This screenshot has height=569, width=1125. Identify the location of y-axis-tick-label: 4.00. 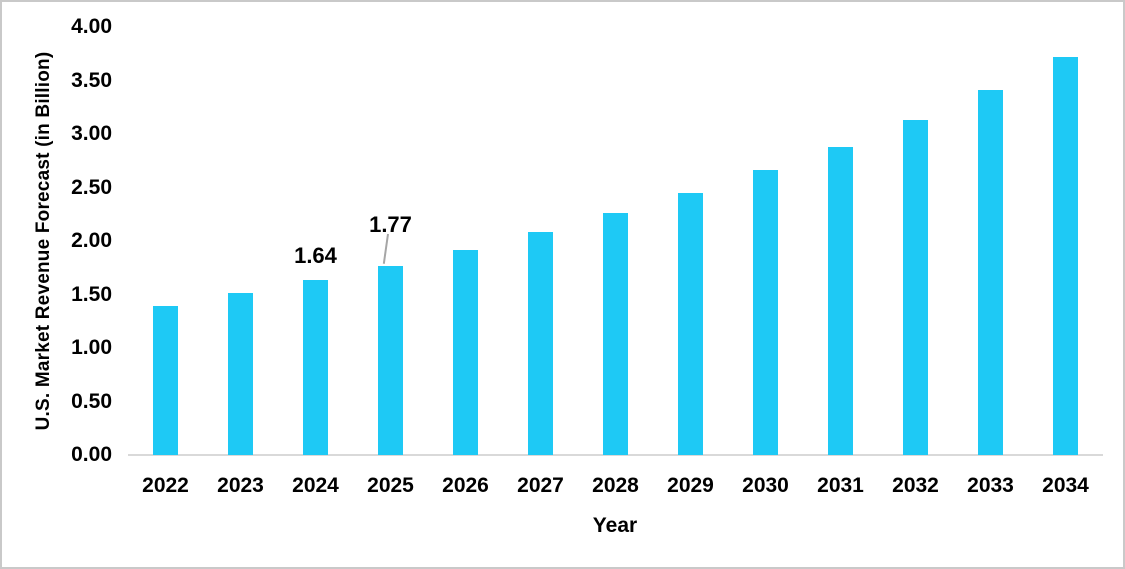
(91, 26).